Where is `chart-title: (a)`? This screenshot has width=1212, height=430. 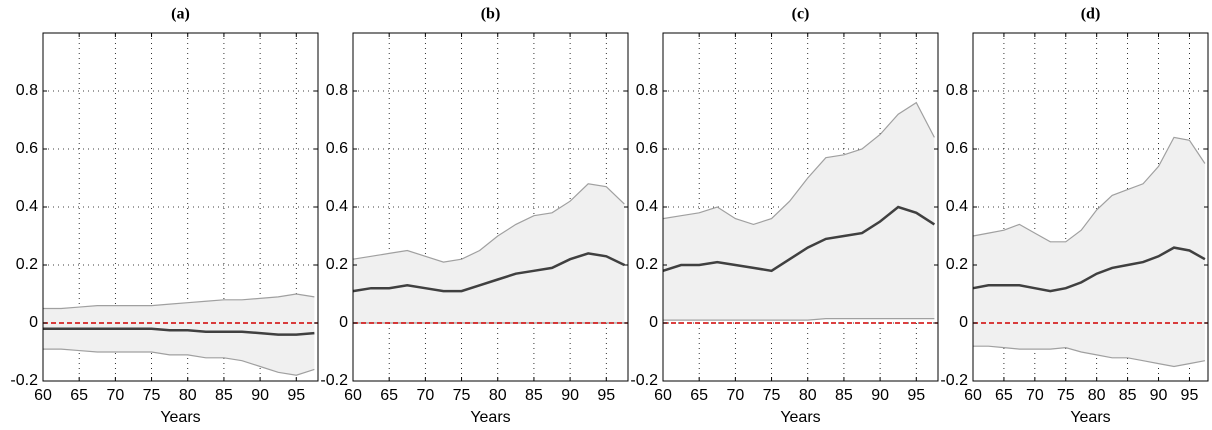 chart-title: (a) is located at coordinates (180, 14).